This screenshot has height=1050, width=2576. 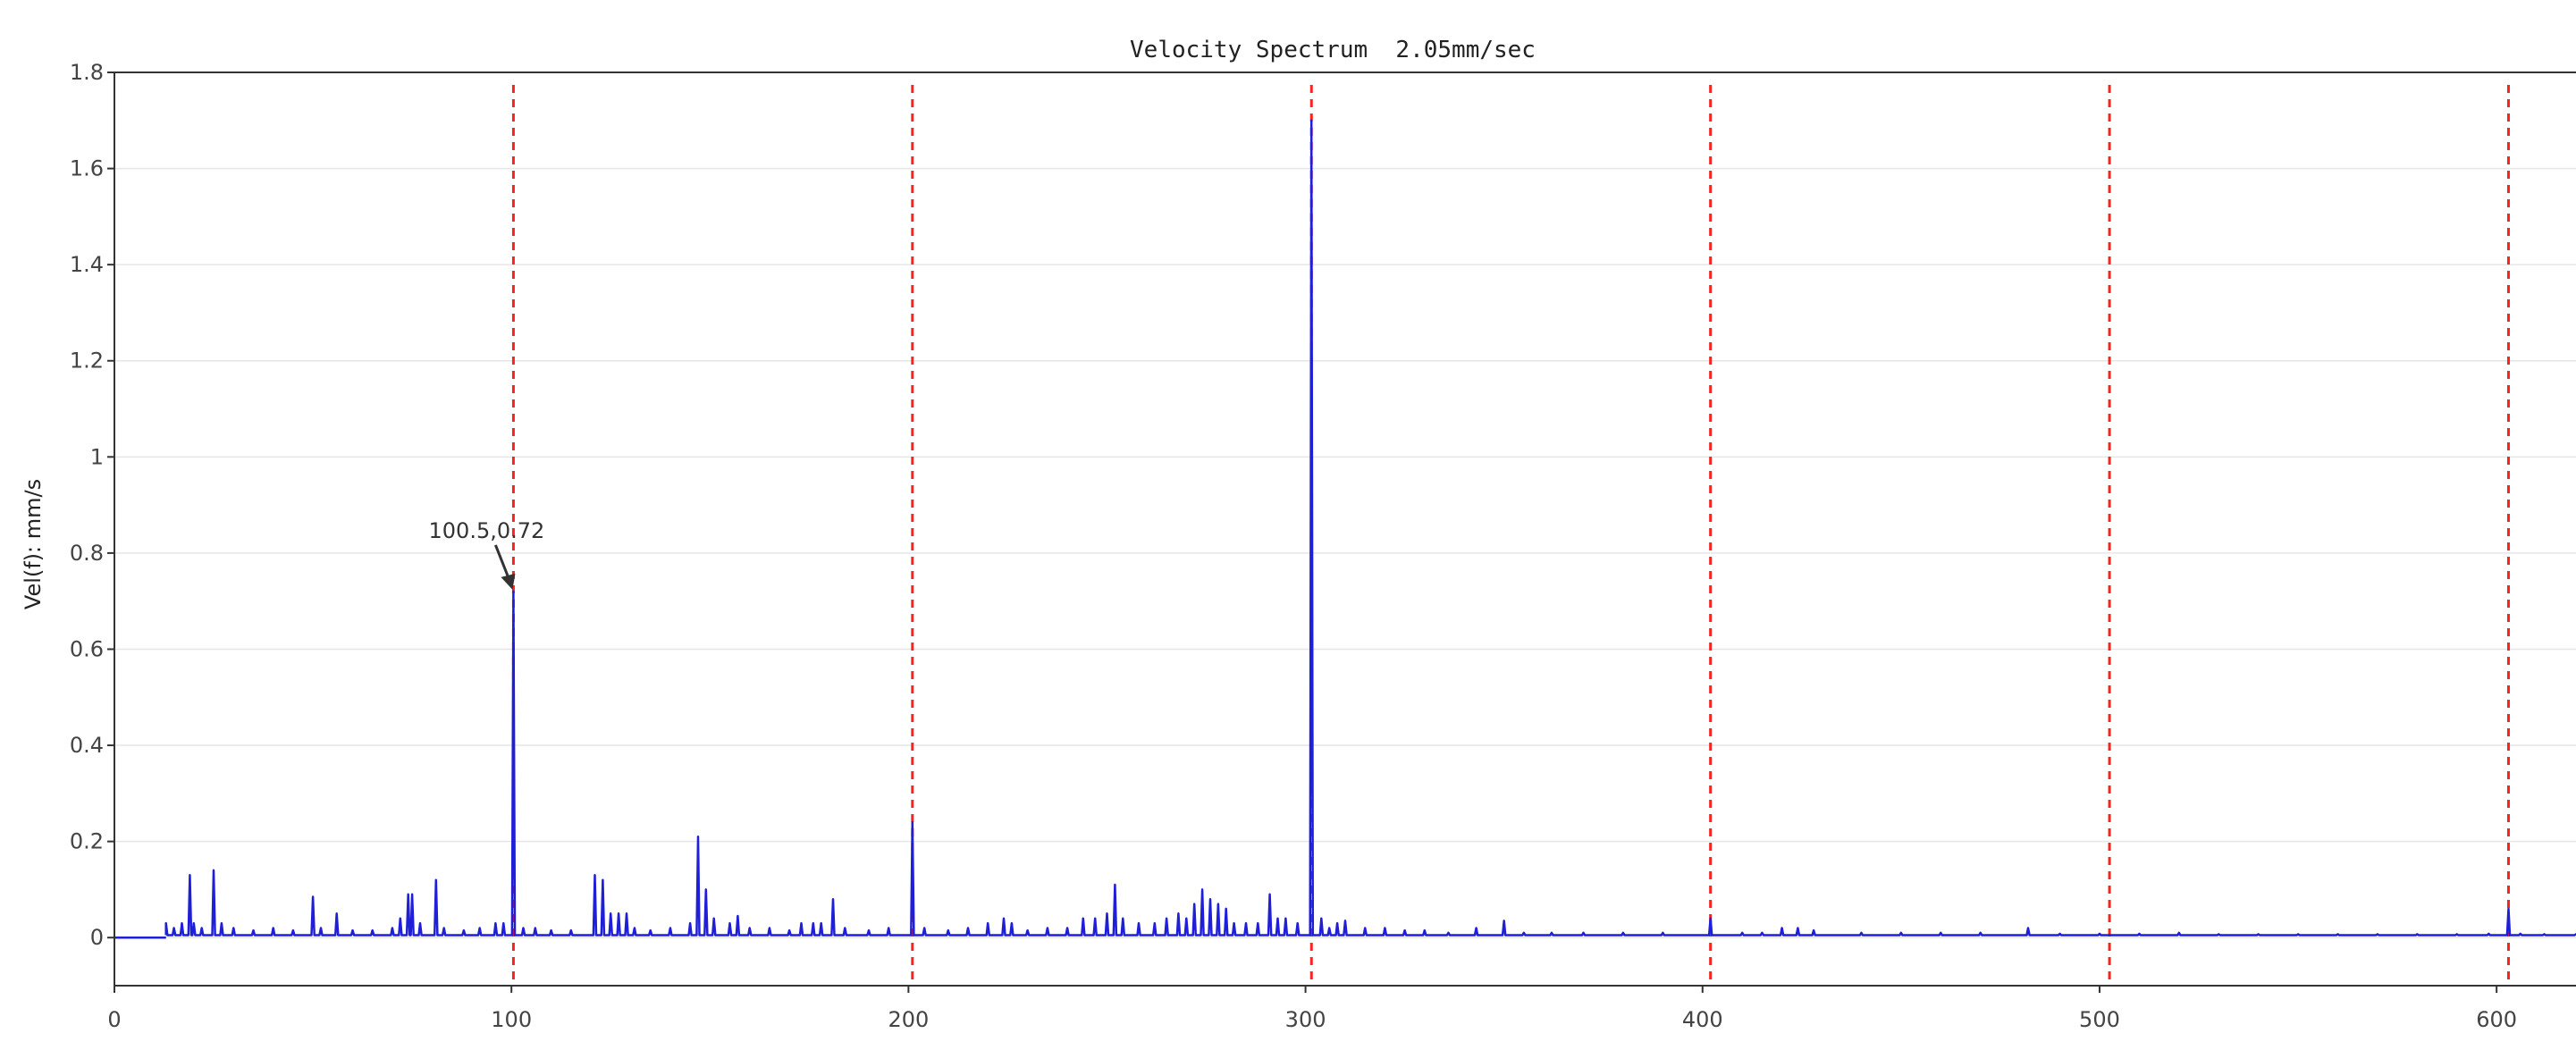 What do you see at coordinates (87, 361) in the screenshot?
I see `y-tick-label: 1.2` at bounding box center [87, 361].